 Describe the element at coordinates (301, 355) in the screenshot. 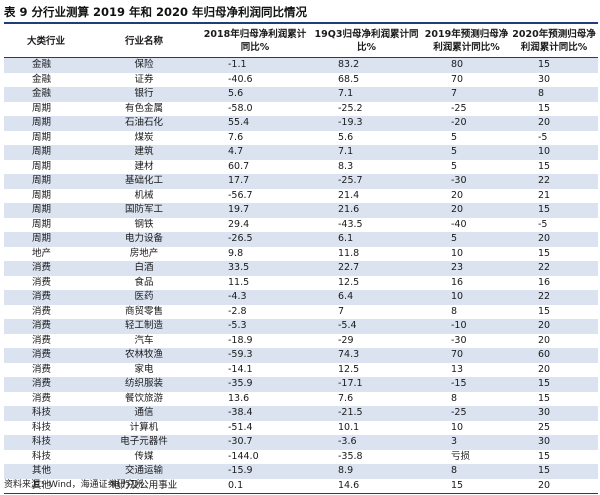

I see `table-row: 消费 农林牧渔 -59.3 74.3 70 60` at that location.